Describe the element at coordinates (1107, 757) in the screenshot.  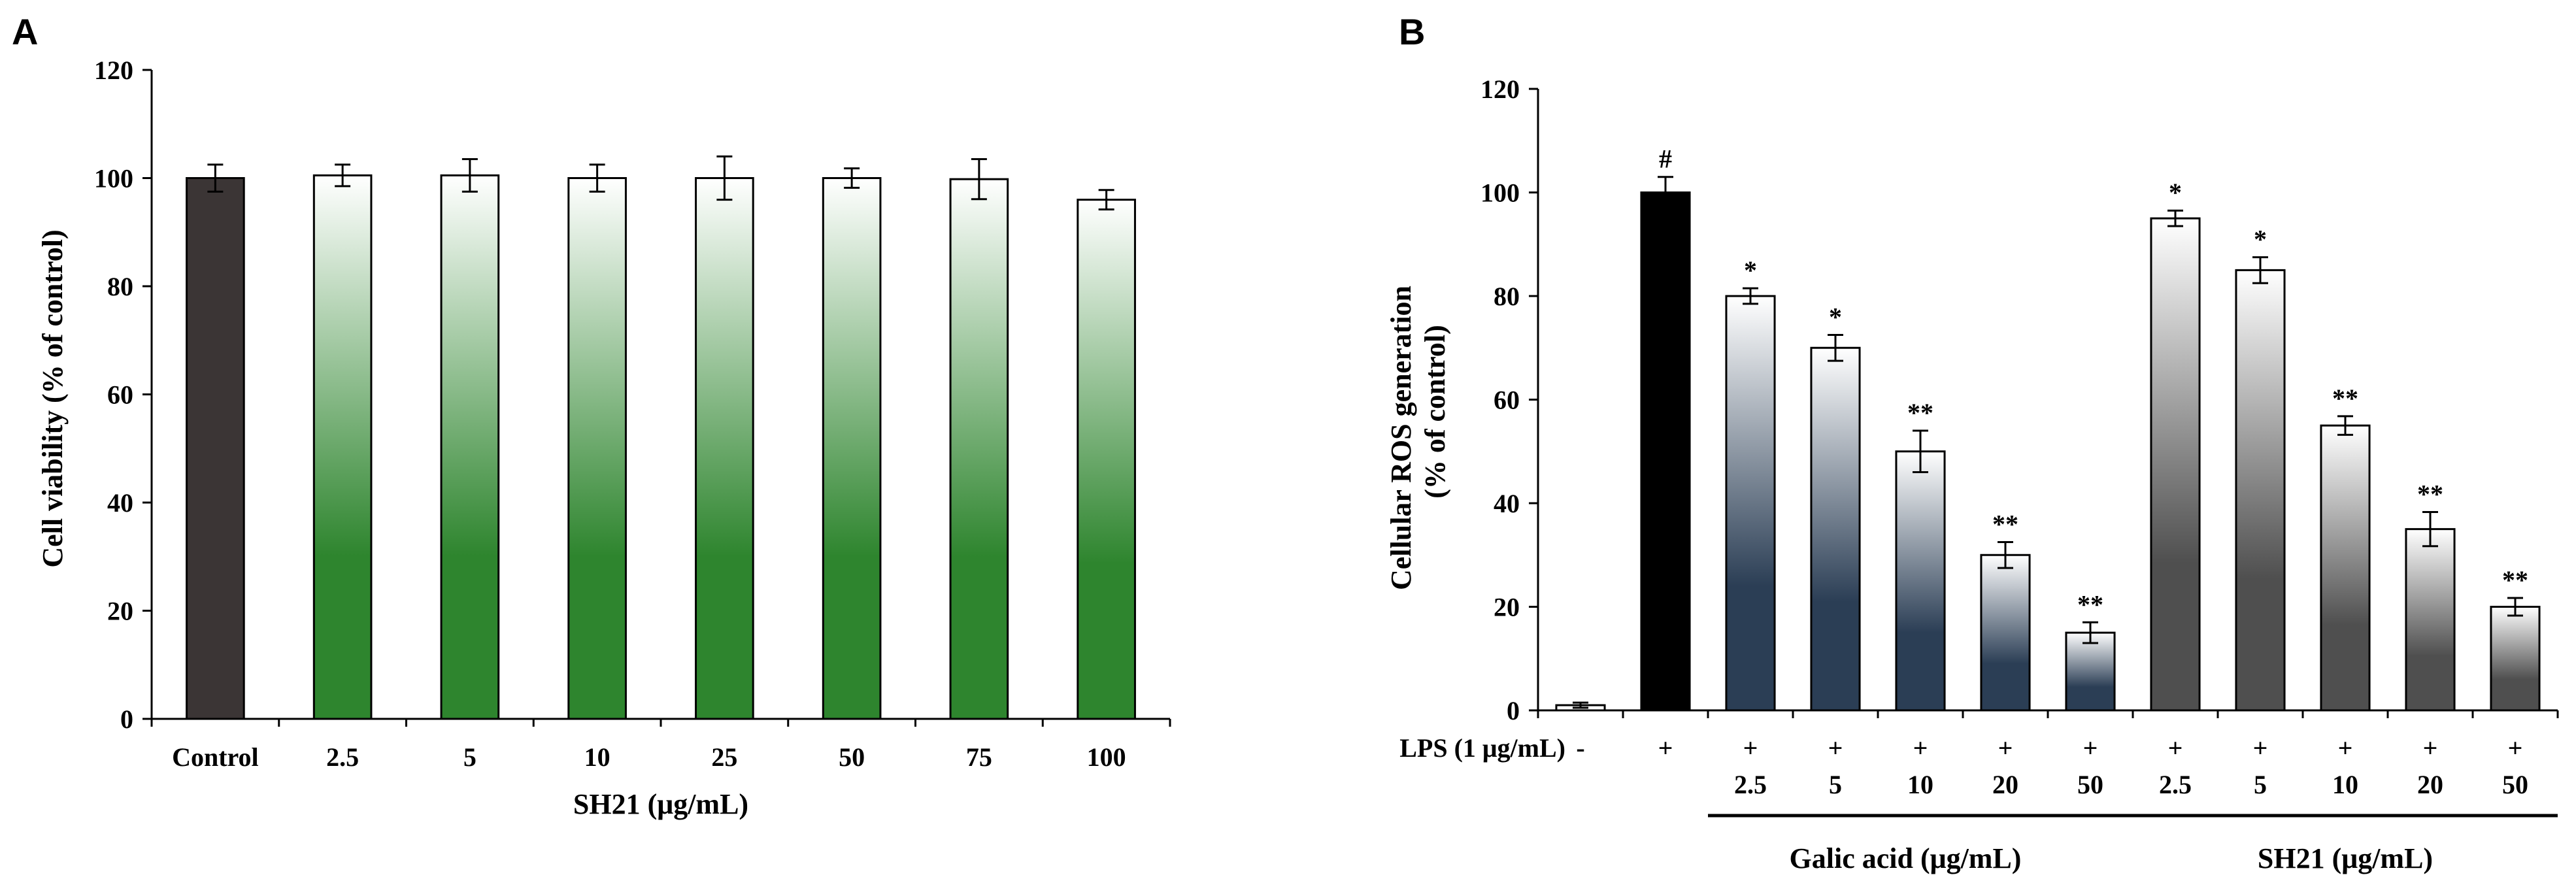
I see `panel-a-category-label: 100` at that location.